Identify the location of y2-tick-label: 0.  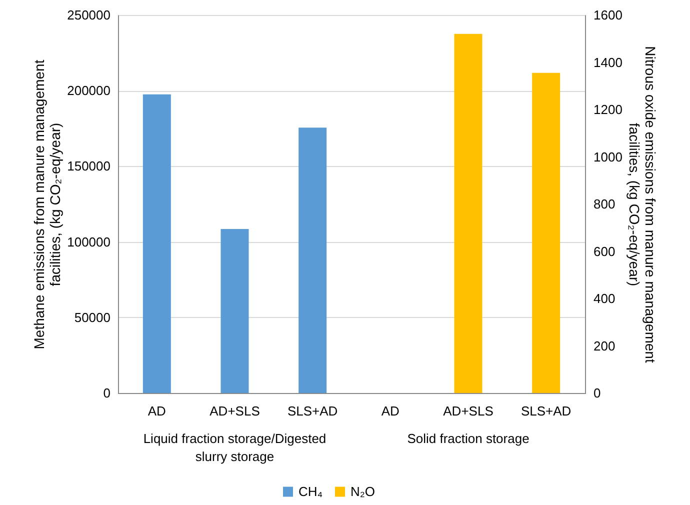
(597, 393).